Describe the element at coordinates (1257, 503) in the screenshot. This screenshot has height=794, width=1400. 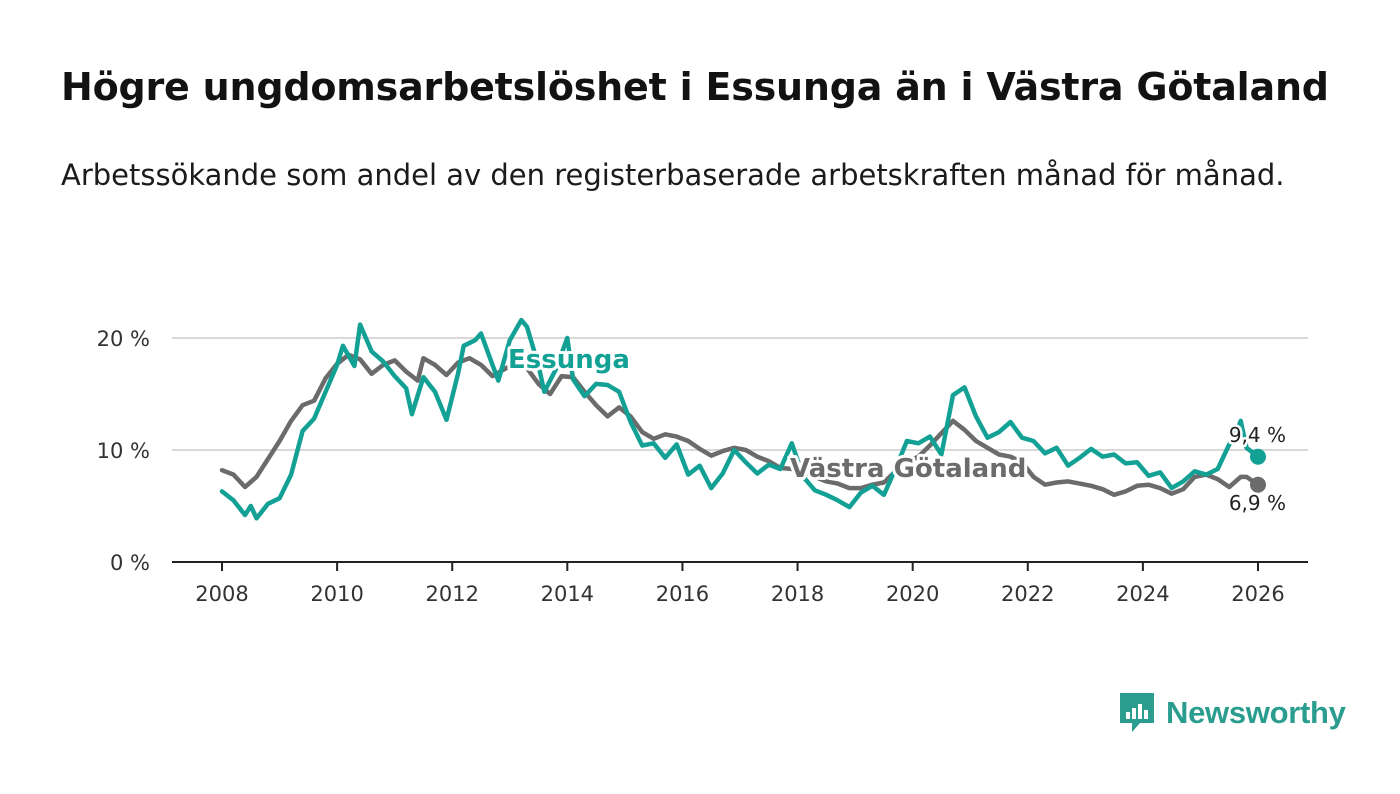
I see `end-label-vastra-gotaland: 6,9 %` at that location.